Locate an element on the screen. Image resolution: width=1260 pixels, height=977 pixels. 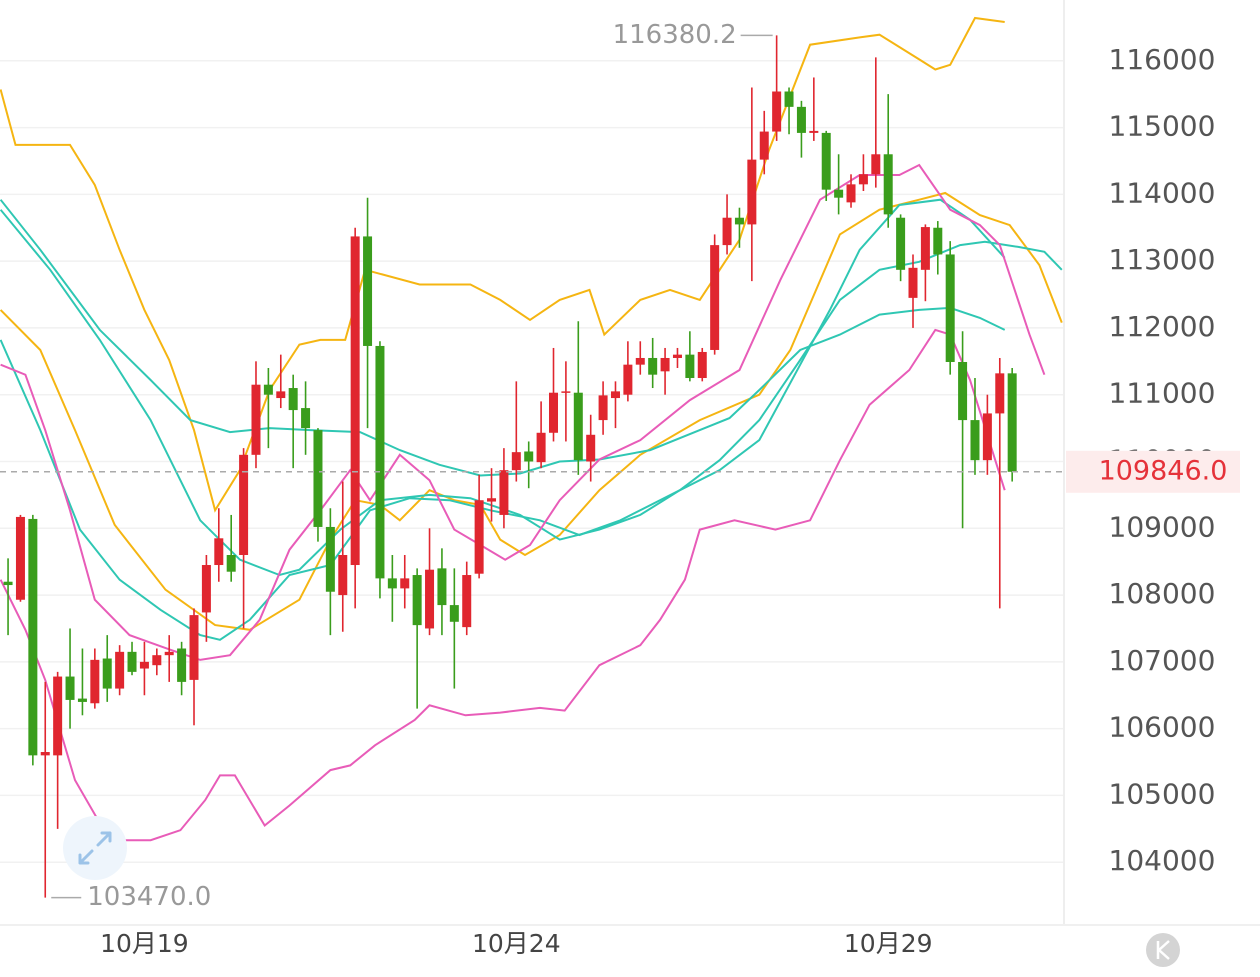
y-tick-label: 113000 is located at coordinates (1162, 259).